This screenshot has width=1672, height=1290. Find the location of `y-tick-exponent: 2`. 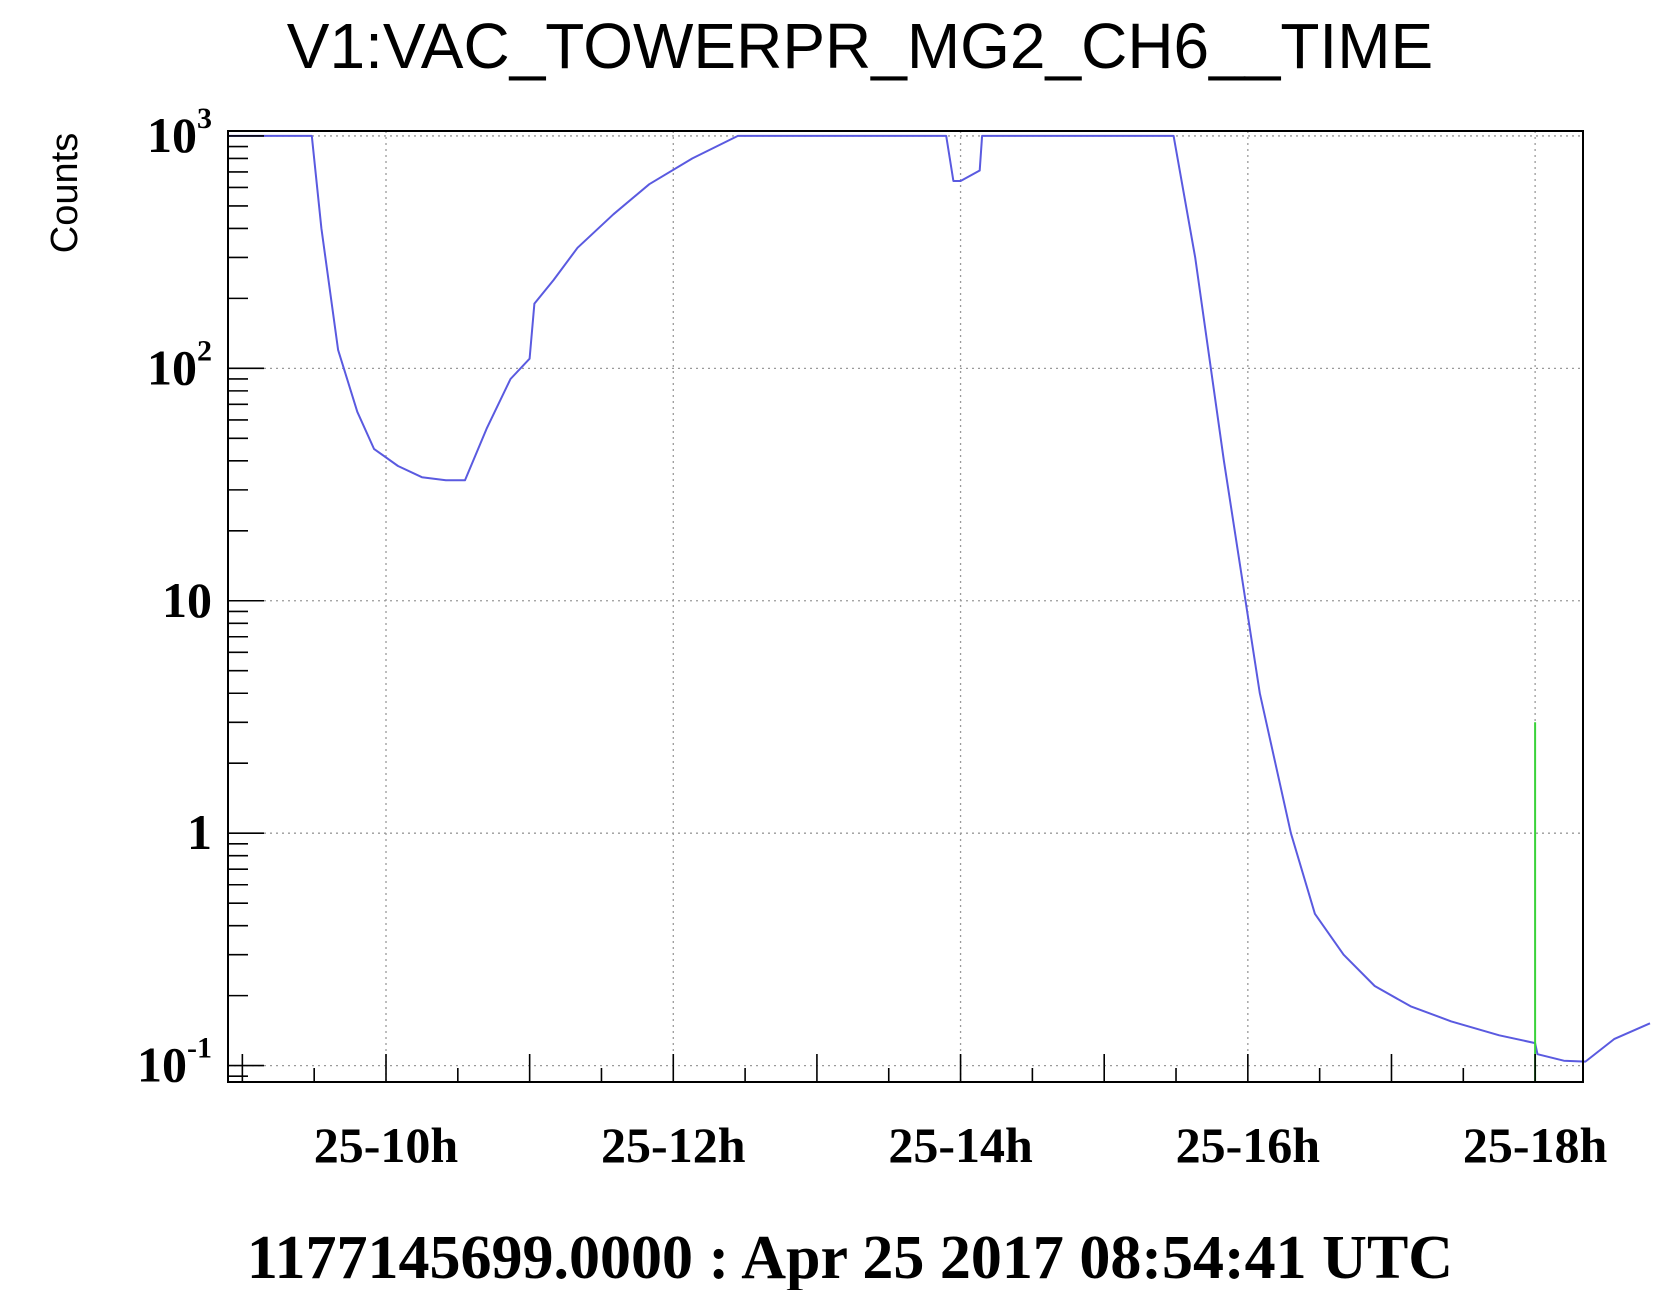

y-tick-exponent: 2 is located at coordinates (204, 350).